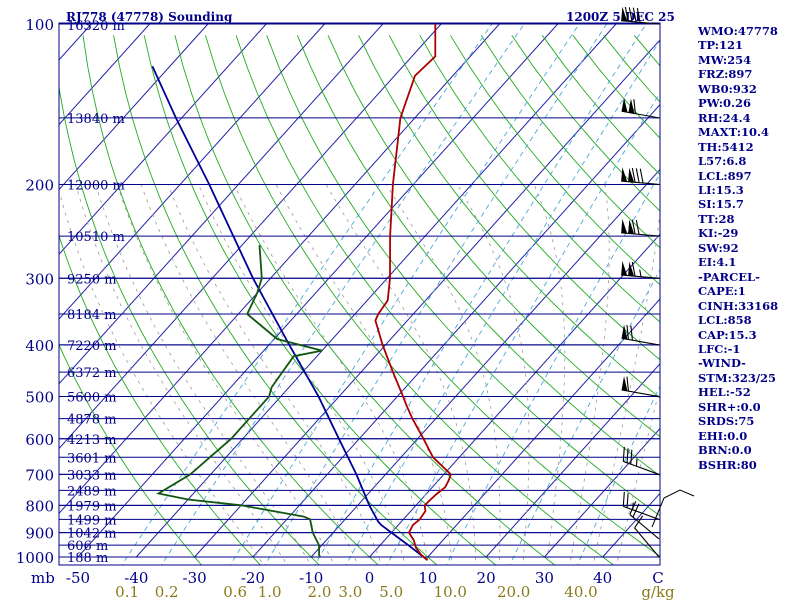 The height and width of the screenshot is (600, 800). Describe the element at coordinates (39, 25) in the screenshot. I see `pressure-tick-label: 100` at that location.